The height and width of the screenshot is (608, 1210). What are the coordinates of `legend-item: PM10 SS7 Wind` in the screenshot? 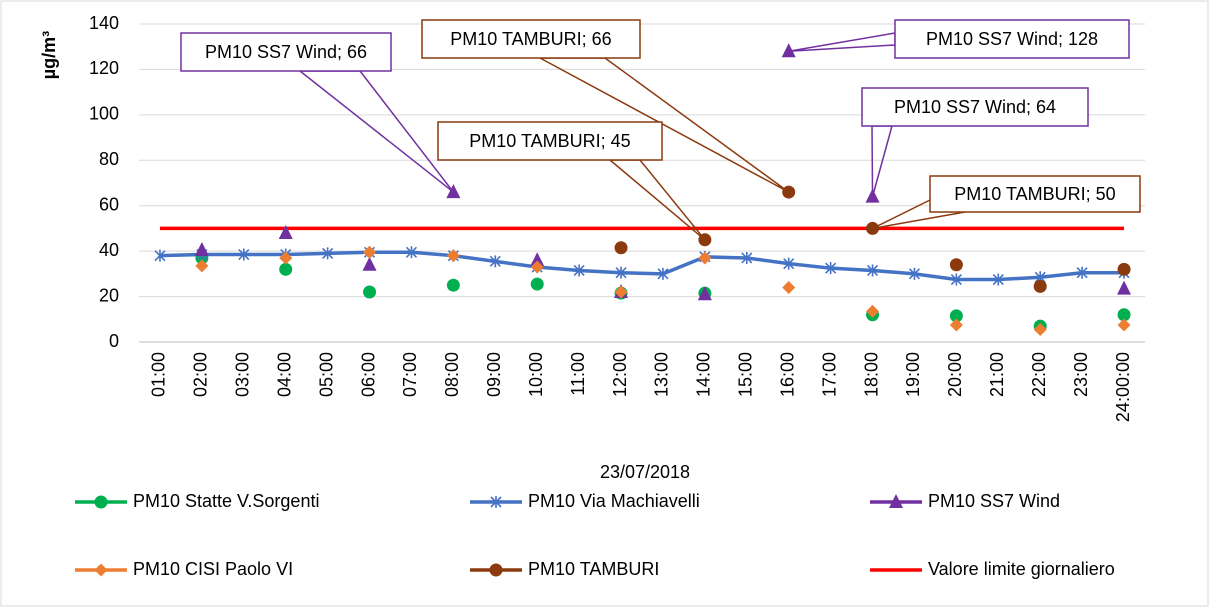 It's located at (965, 501).